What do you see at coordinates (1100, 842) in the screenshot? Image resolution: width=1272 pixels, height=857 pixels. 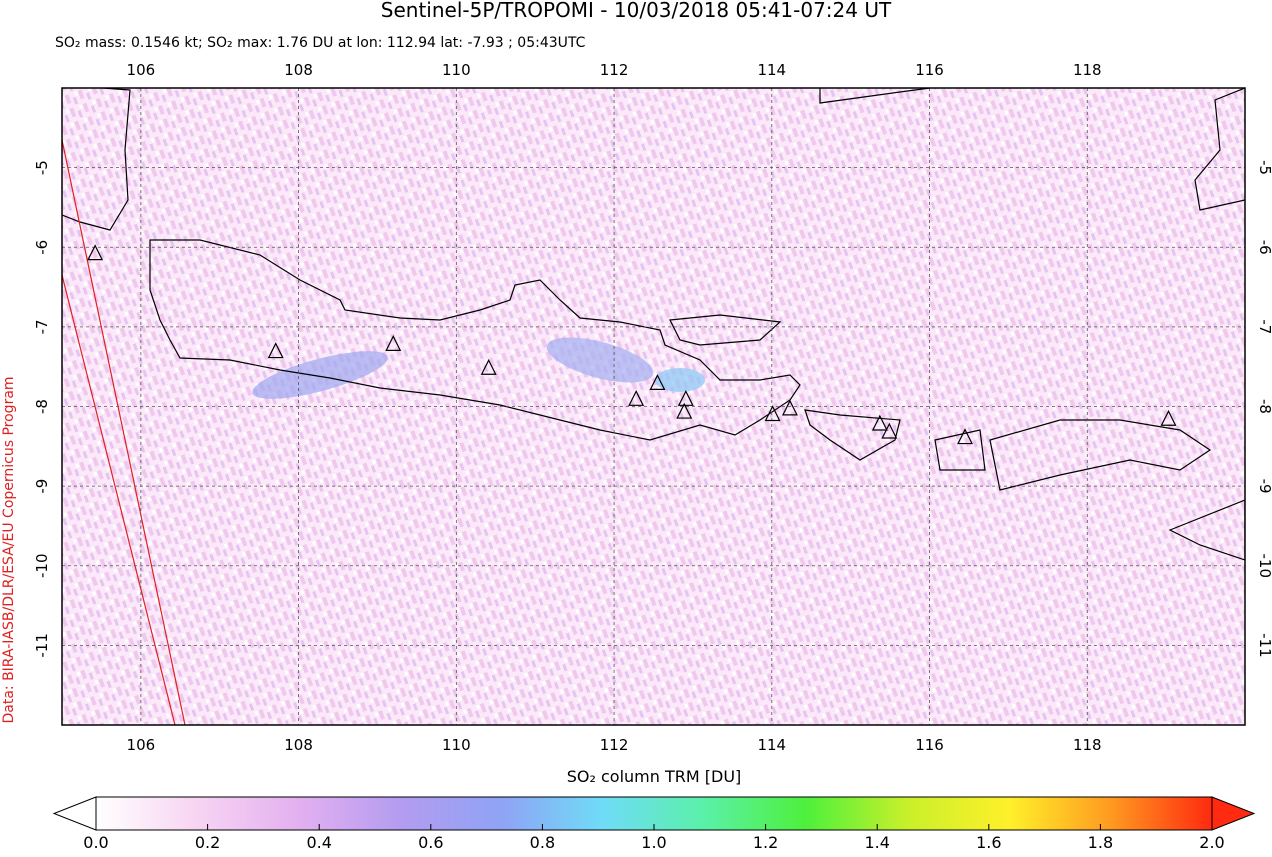 I see `colorbar-tick-label: 1.8` at bounding box center [1100, 842].